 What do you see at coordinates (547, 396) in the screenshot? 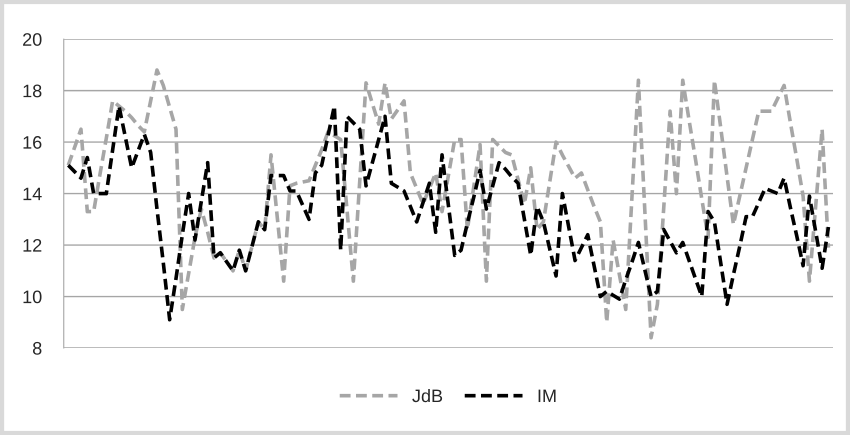
I see `legend-label: IM` at bounding box center [547, 396].